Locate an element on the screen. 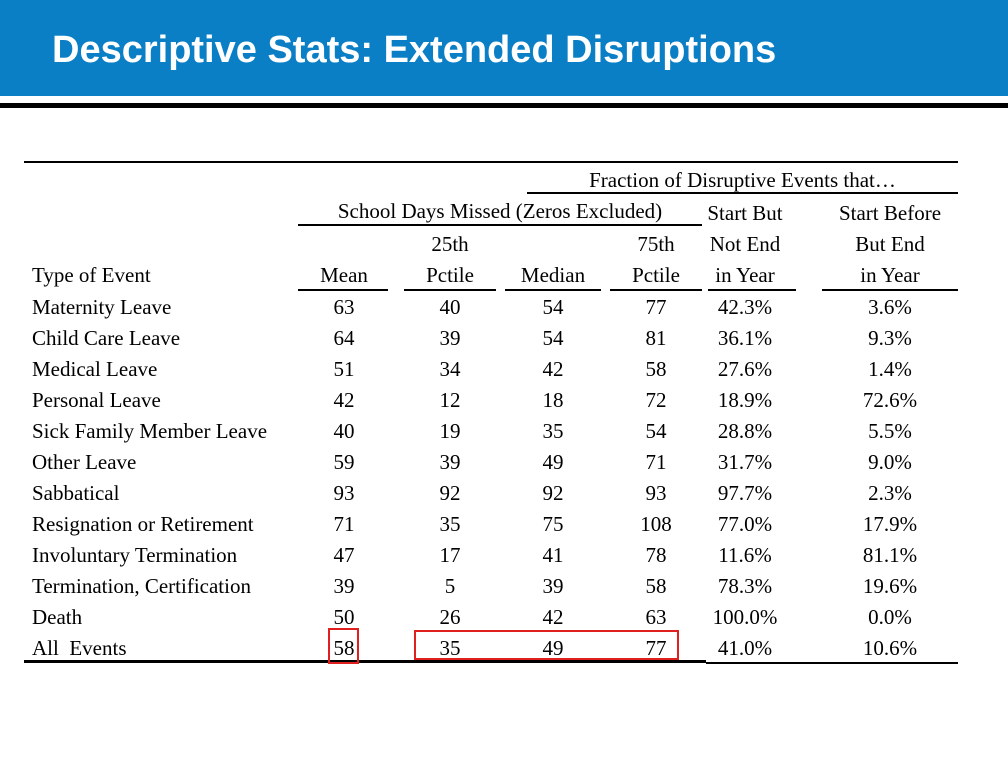 The image size is (1008, 768). end-header-line3: in Year is located at coordinates (890, 275).